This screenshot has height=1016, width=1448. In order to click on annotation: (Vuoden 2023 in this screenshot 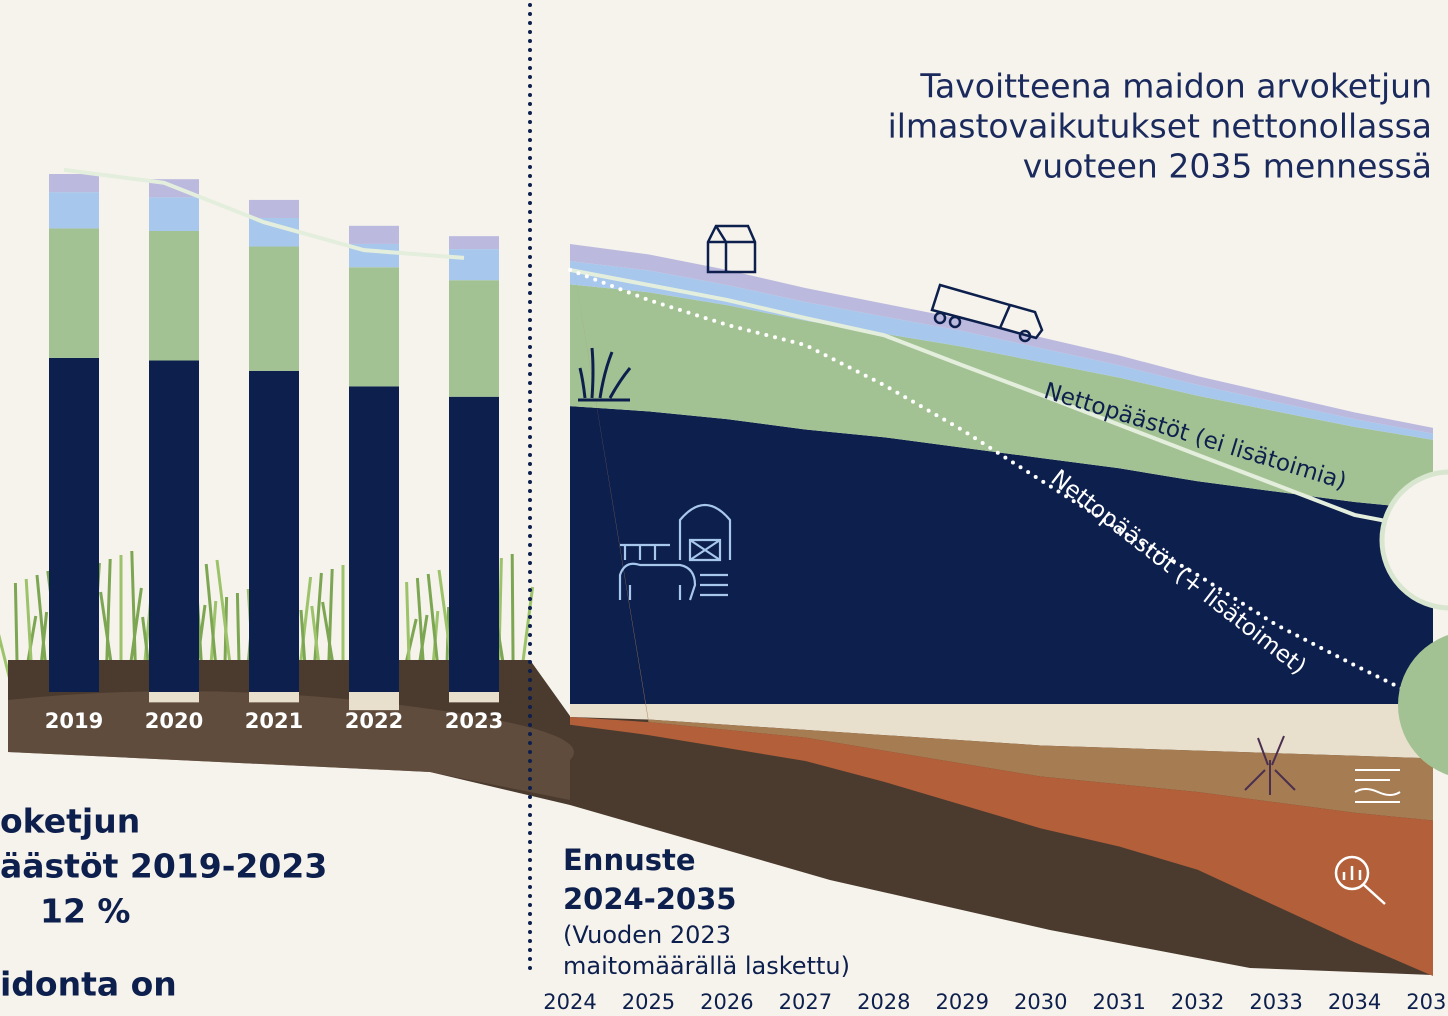, I will do `click(647, 935)`.